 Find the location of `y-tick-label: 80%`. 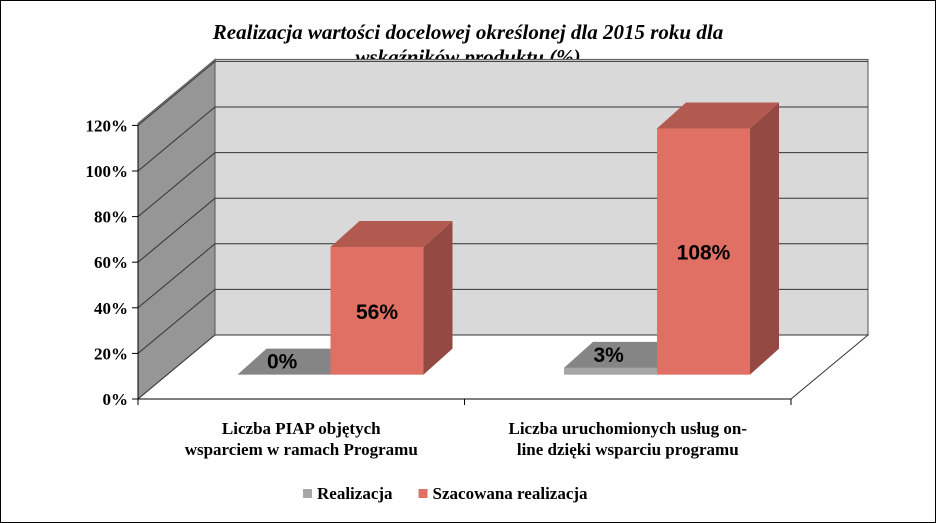

y-tick-label: 80% is located at coordinates (111, 217).